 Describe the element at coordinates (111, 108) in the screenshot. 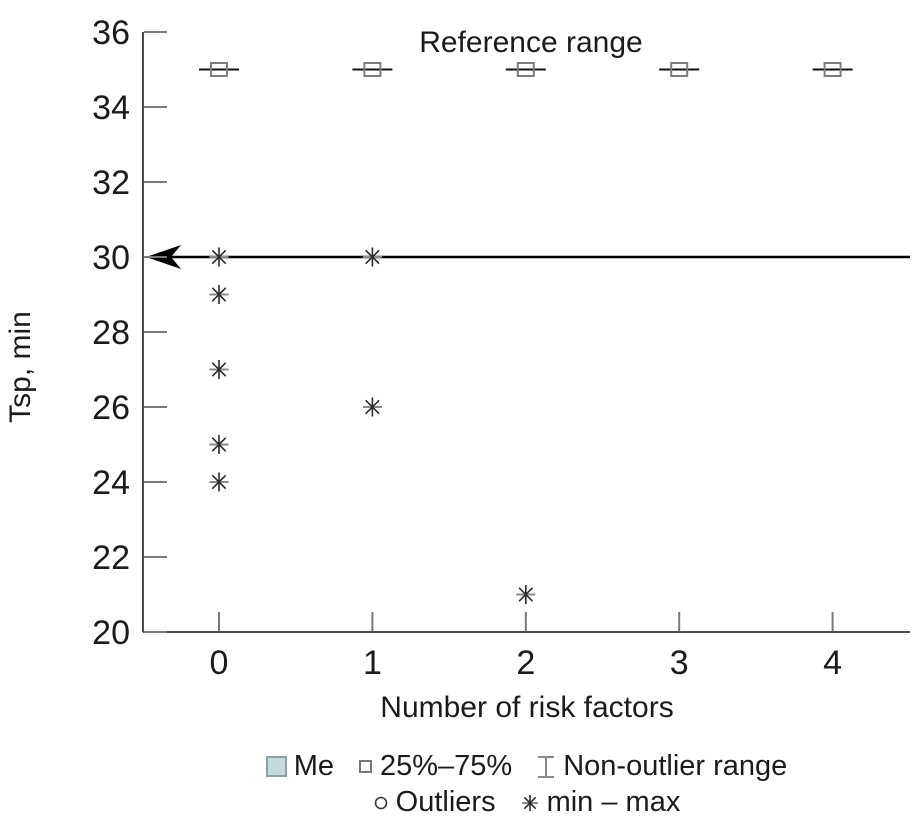

I see `y-tick-label: 34` at that location.